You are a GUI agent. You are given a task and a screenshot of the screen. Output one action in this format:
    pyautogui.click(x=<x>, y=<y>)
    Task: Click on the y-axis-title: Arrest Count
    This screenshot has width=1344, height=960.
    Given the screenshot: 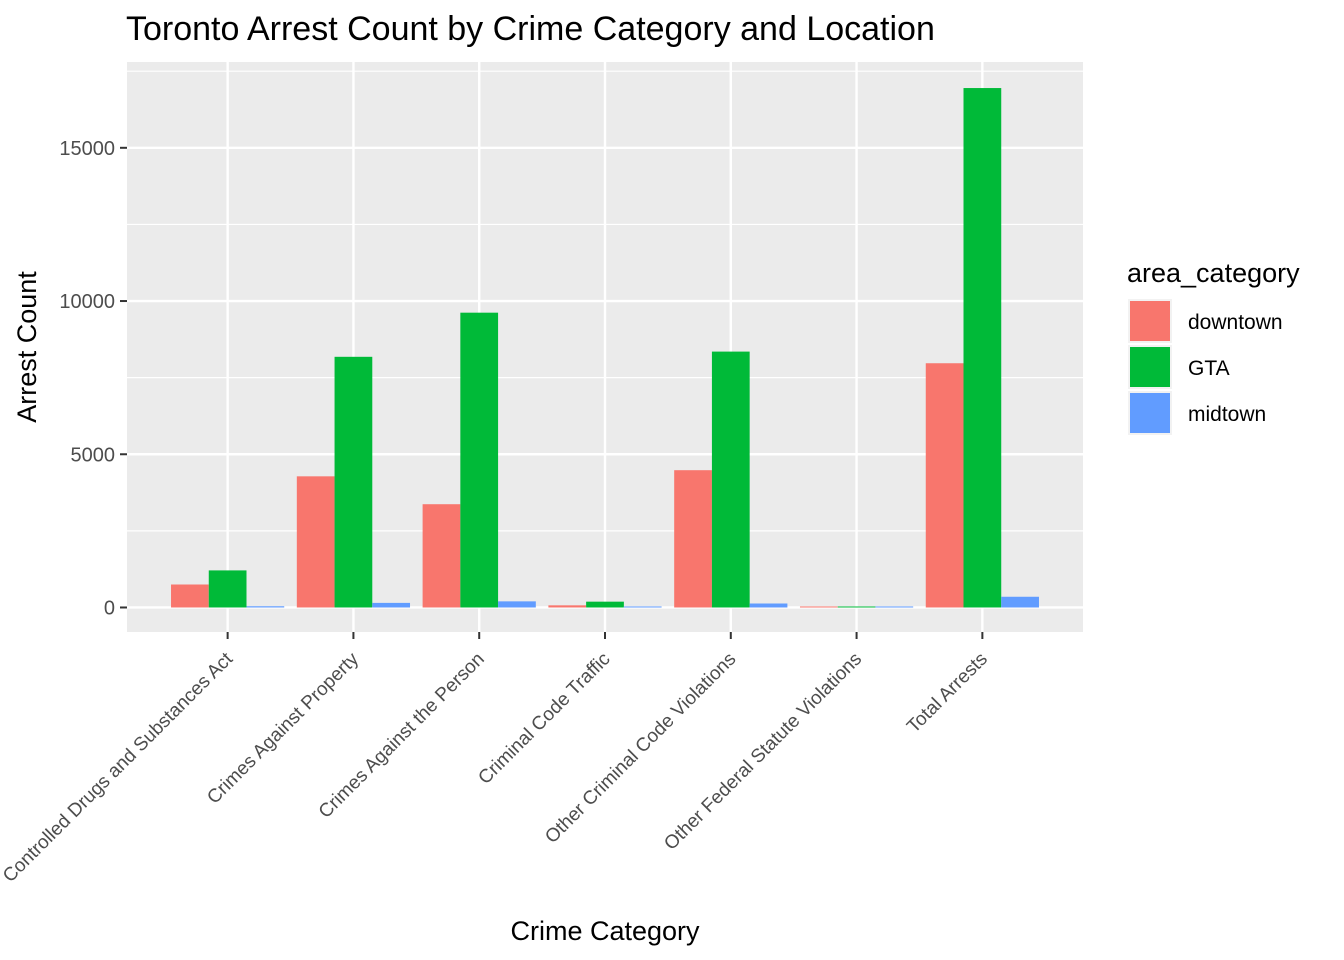 What is the action you would take?
    pyautogui.click(x=27, y=347)
    